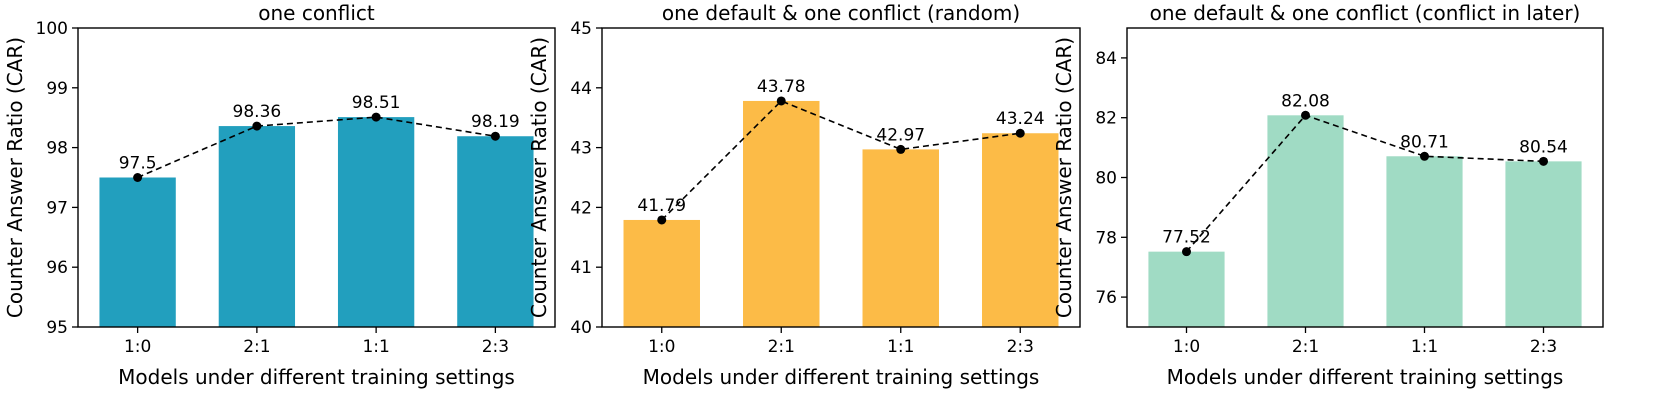  What do you see at coordinates (781, 87) in the screenshot?
I see `data-label: 43.78` at bounding box center [781, 87].